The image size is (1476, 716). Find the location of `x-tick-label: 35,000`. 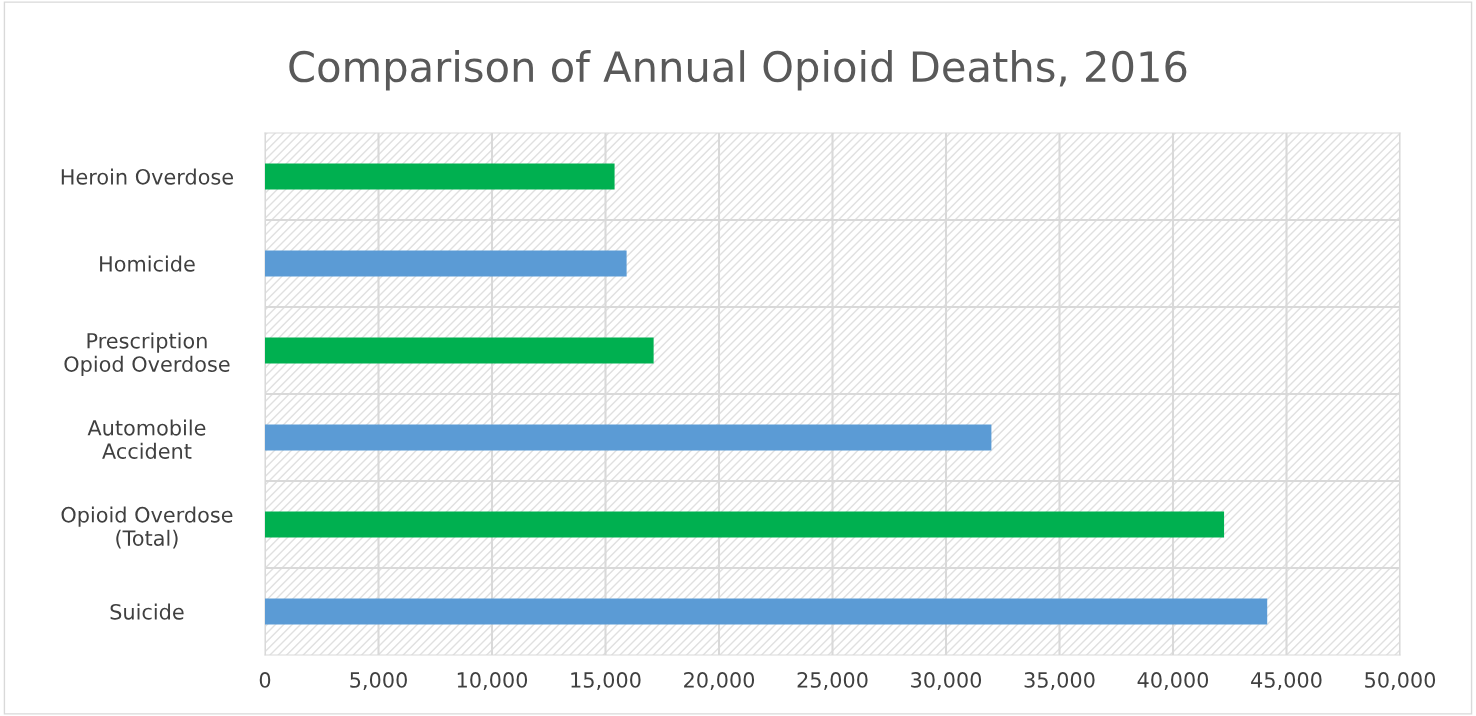

x-tick-label: 35,000 is located at coordinates (1059, 681).